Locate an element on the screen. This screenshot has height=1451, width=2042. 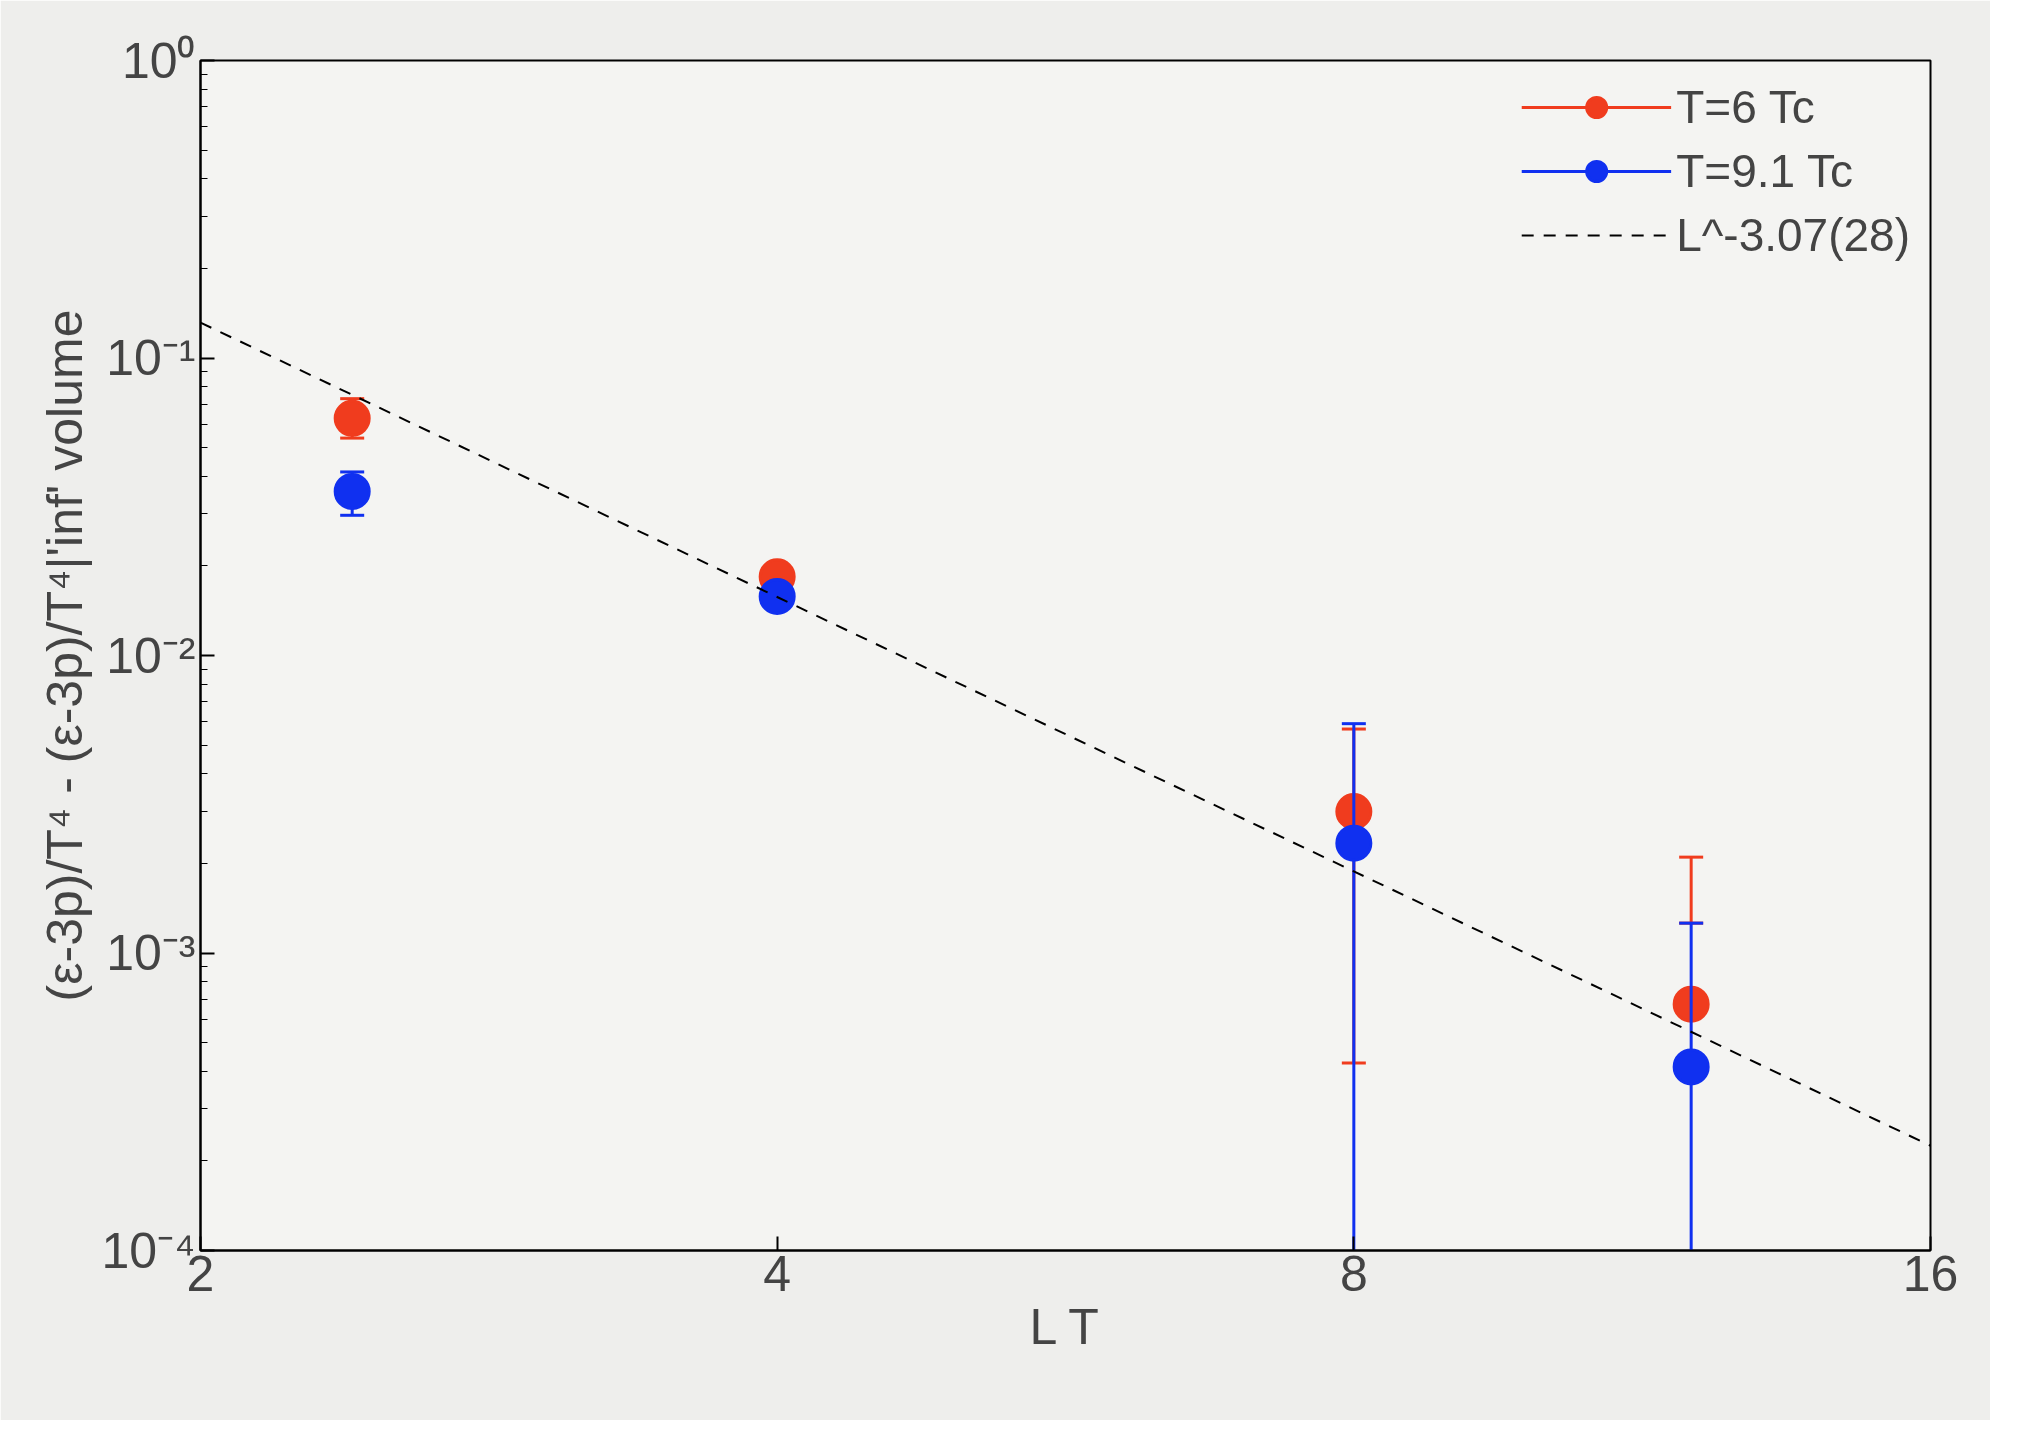
y-tick-label: 10⁻² is located at coordinates (151, 655).